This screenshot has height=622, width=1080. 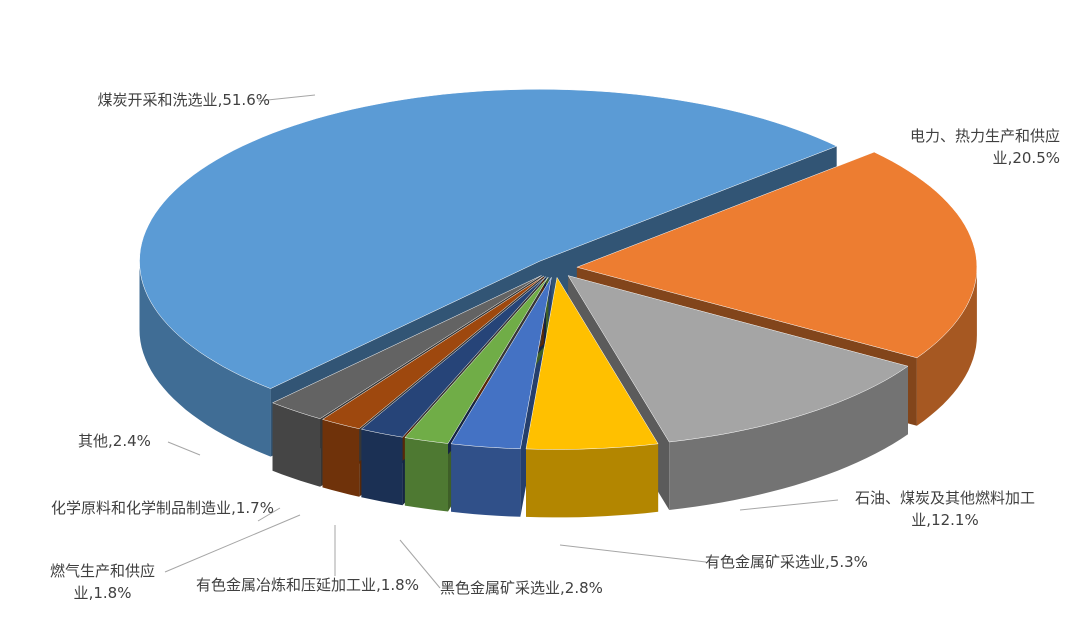 I want to click on category-name: 电力、热力生产和供应业, so click(x=984, y=147).